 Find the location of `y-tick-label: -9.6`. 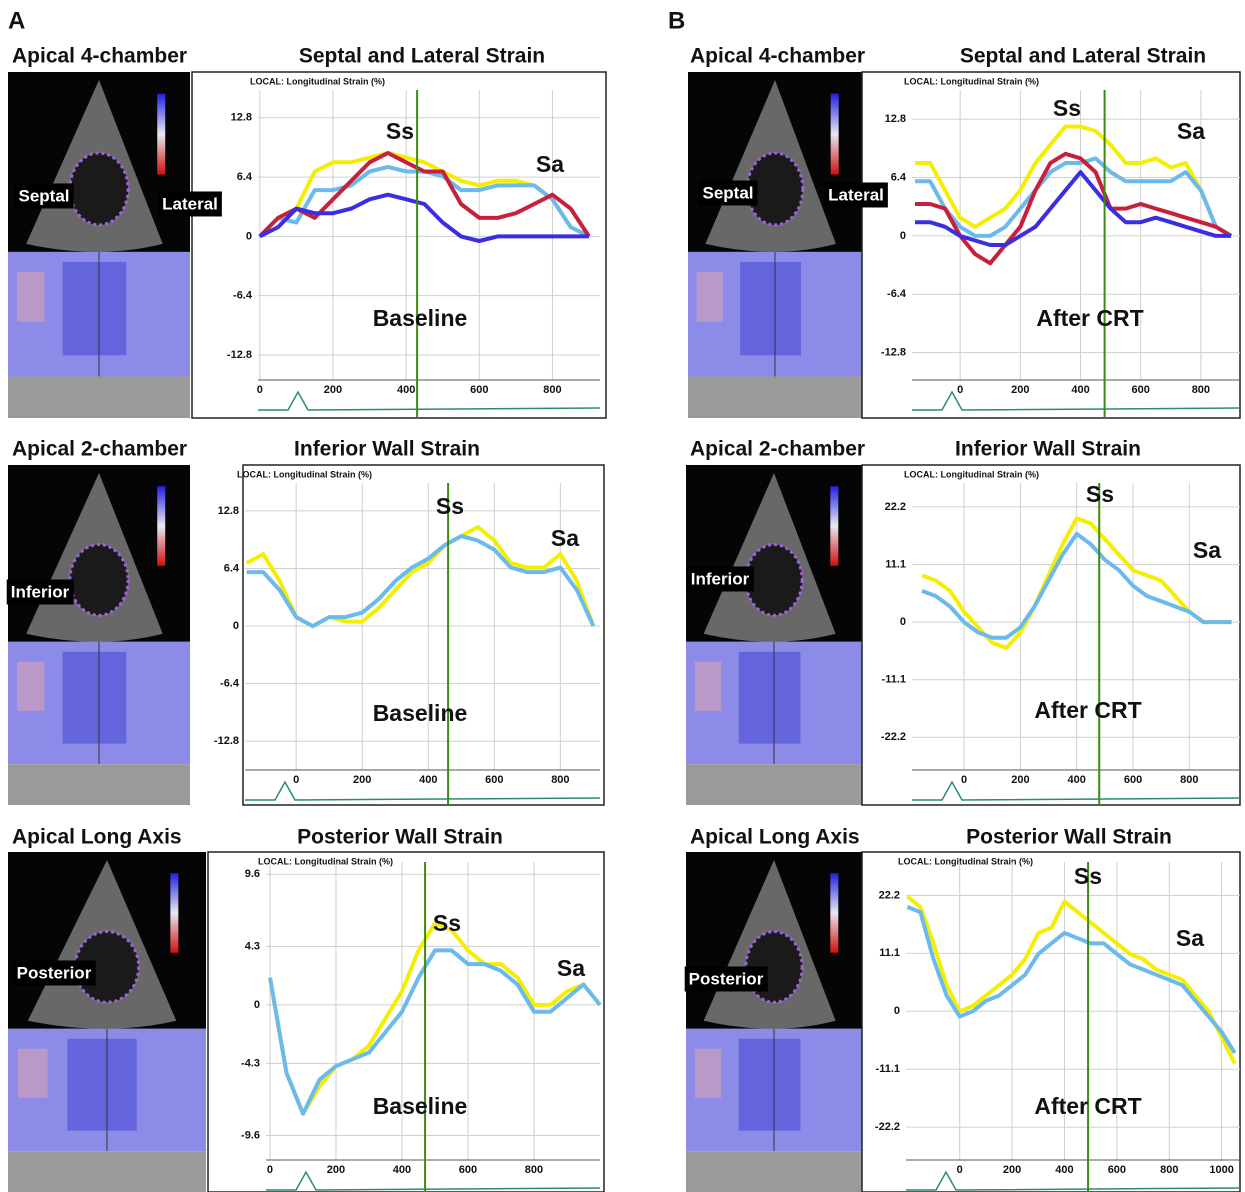

y-tick-label: -9.6 is located at coordinates (250, 1135).